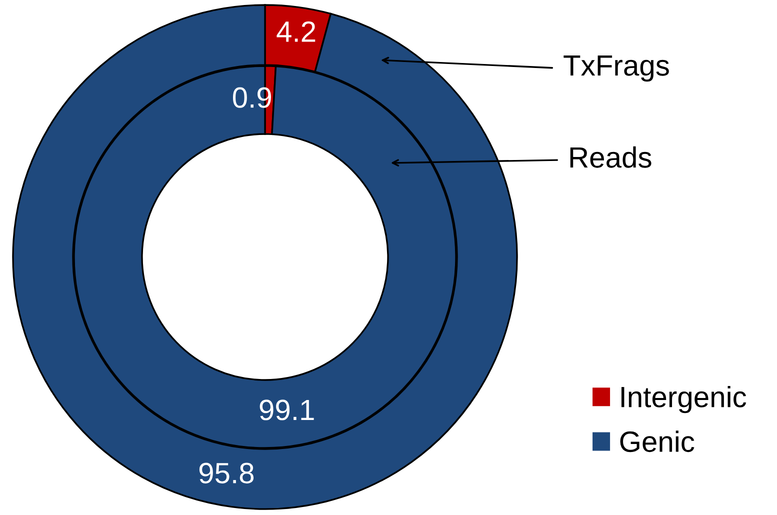 The width and height of the screenshot is (777, 515). What do you see at coordinates (683, 400) in the screenshot?
I see `legend-label: Intergenic` at bounding box center [683, 400].